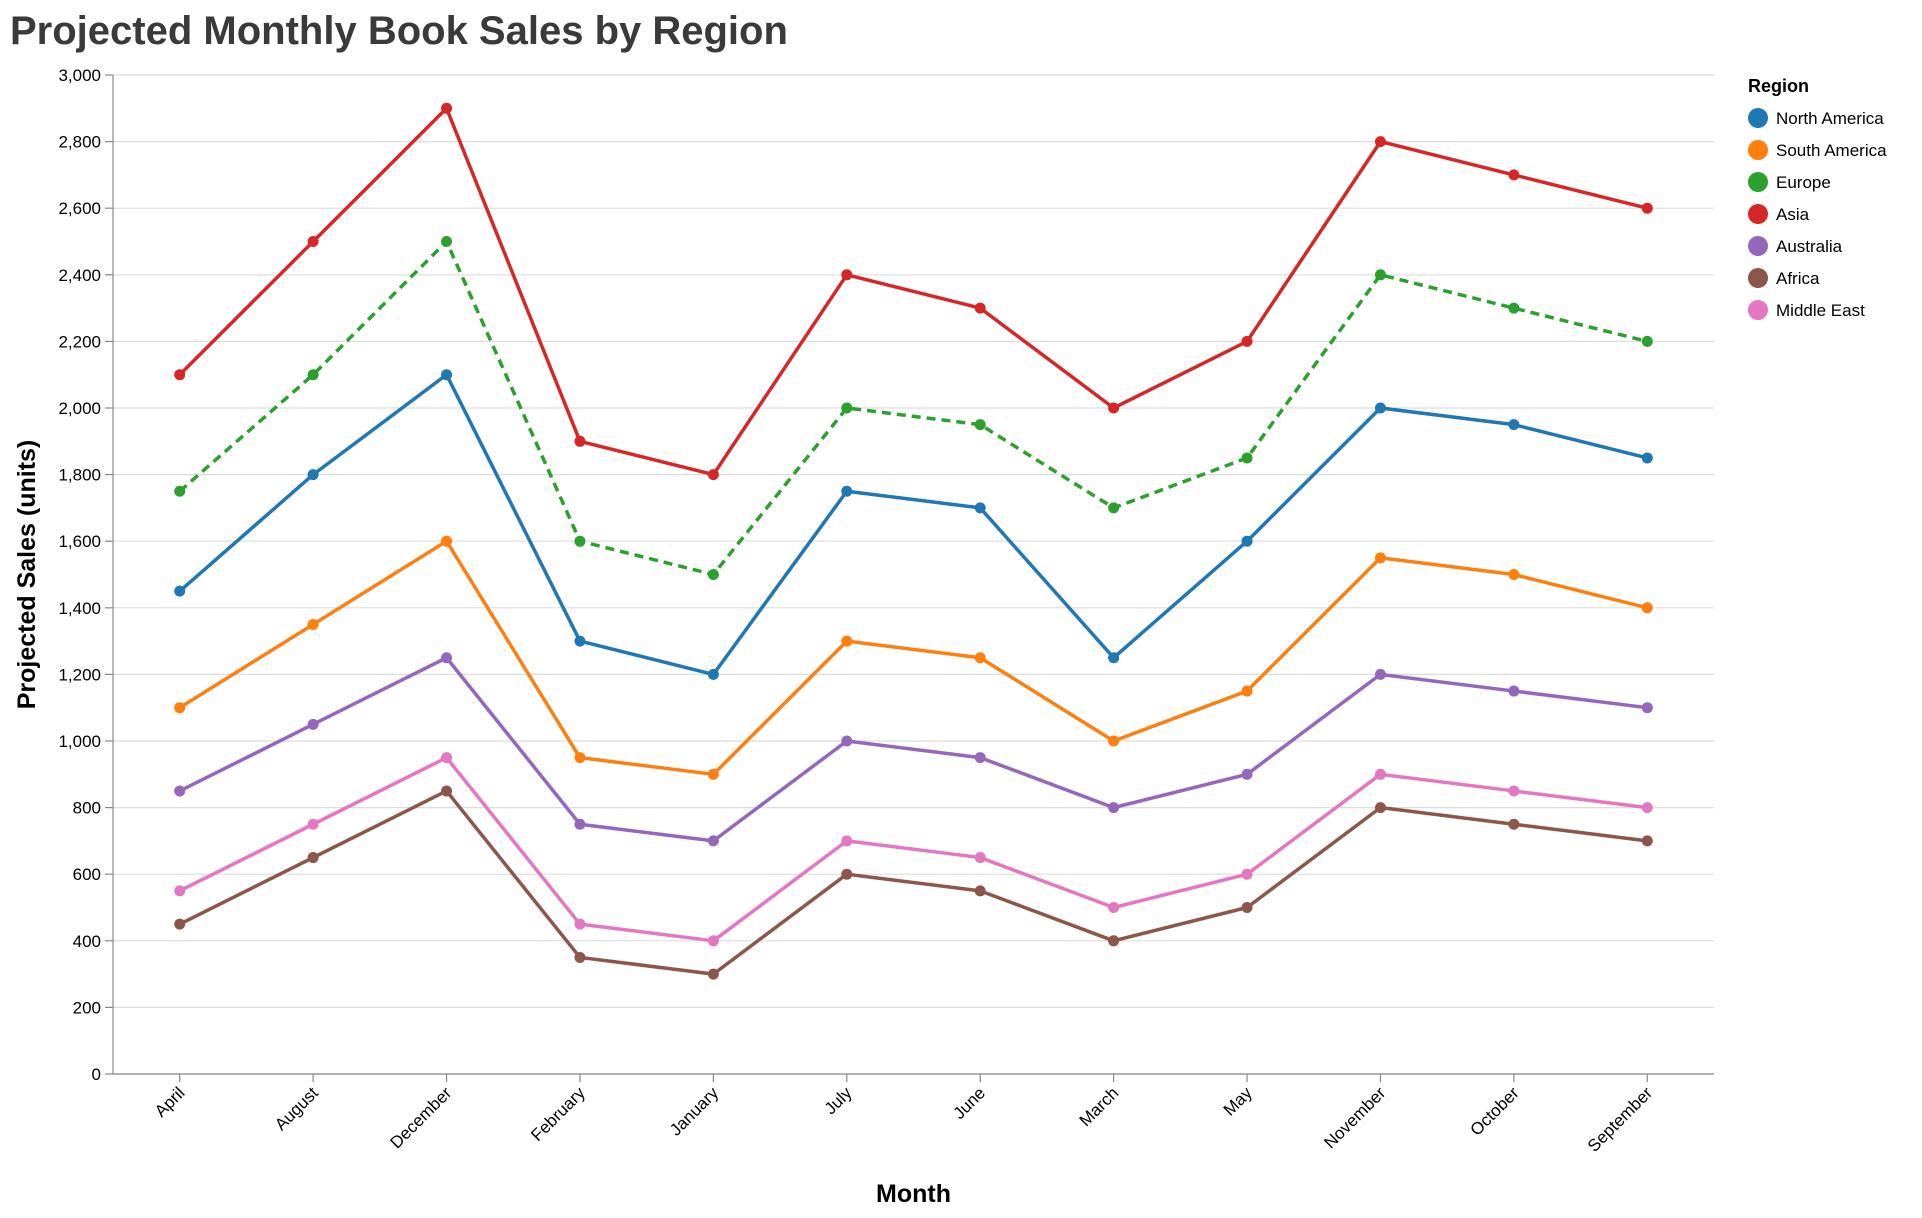 The image size is (1922, 1218). I want to click on x-tick-label: July, so click(838, 1100).